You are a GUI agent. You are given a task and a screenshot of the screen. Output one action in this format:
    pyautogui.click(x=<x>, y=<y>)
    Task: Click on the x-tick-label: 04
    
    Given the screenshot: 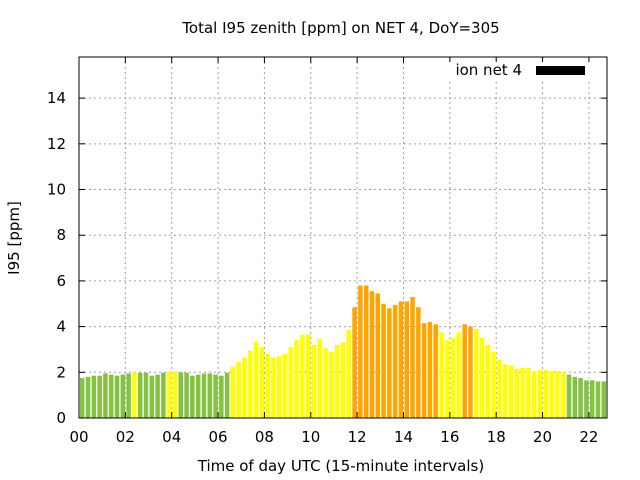 What is the action you would take?
    pyautogui.click(x=171, y=437)
    